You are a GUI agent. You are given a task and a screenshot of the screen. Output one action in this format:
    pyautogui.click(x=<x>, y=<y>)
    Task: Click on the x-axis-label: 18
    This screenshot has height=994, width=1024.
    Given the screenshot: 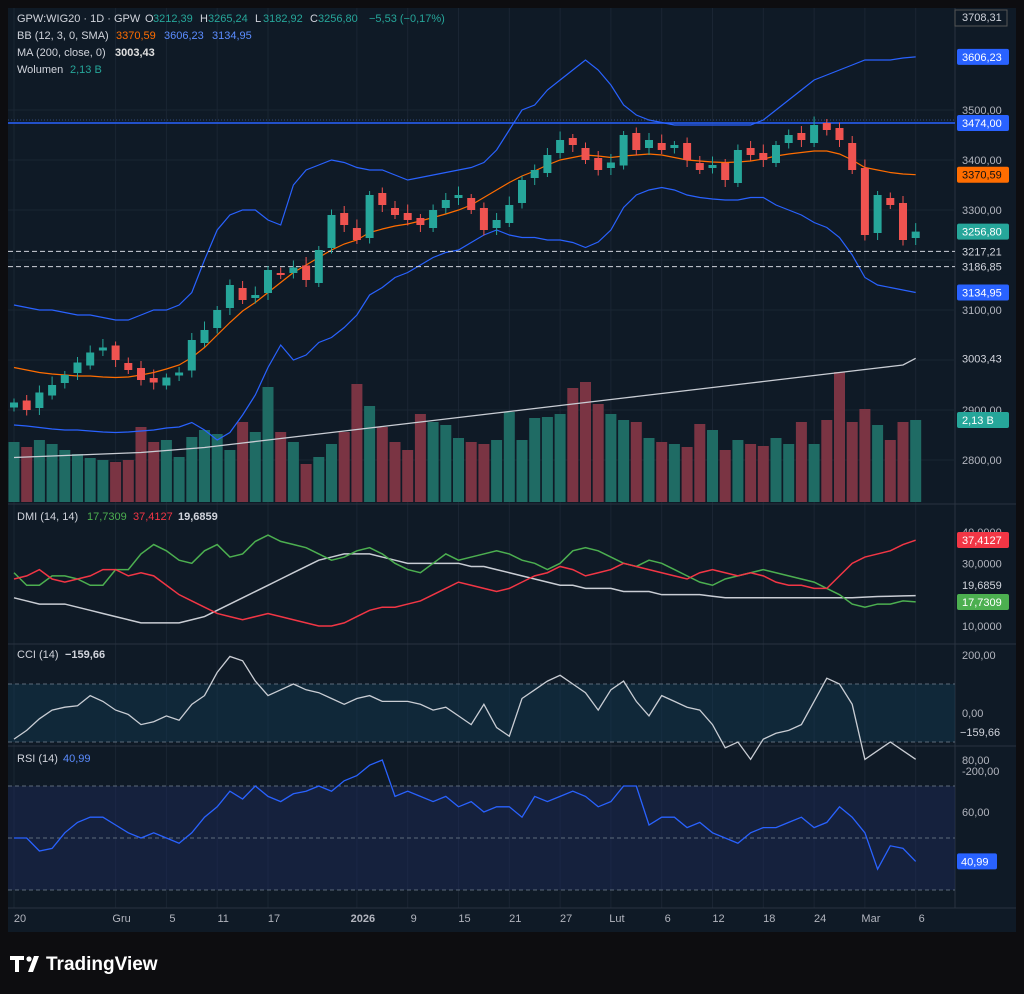 What is the action you would take?
    pyautogui.click(x=769, y=919)
    